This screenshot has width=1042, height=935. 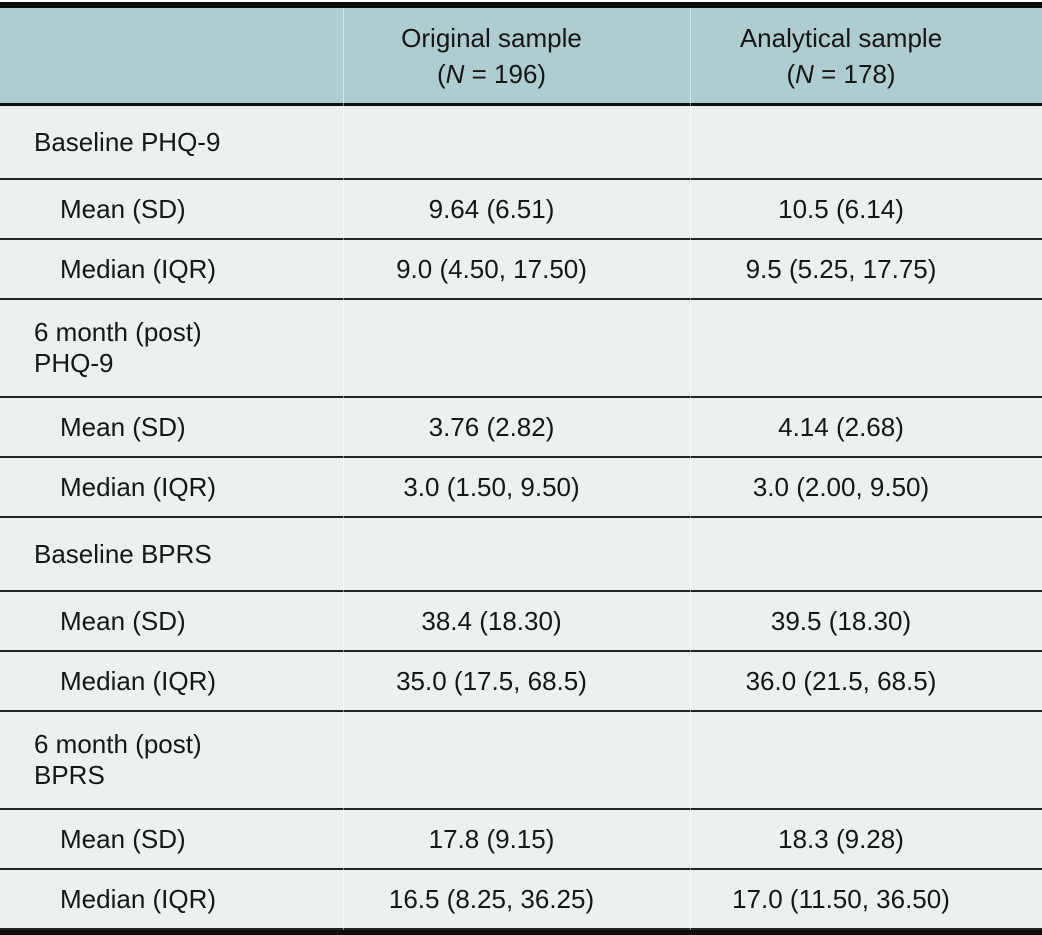 What do you see at coordinates (521, 555) in the screenshot?
I see `table-row-baseline-bprs: Baseline BPRS` at bounding box center [521, 555].